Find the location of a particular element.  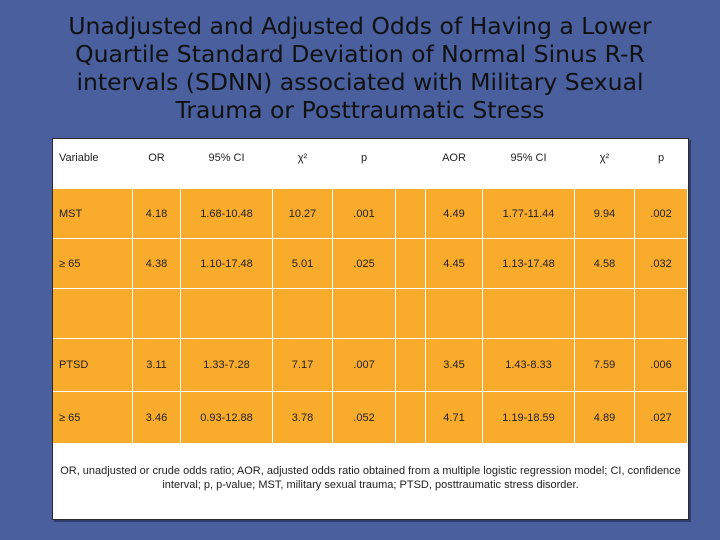

cell-r3-chi is located at coordinates (303, 314).